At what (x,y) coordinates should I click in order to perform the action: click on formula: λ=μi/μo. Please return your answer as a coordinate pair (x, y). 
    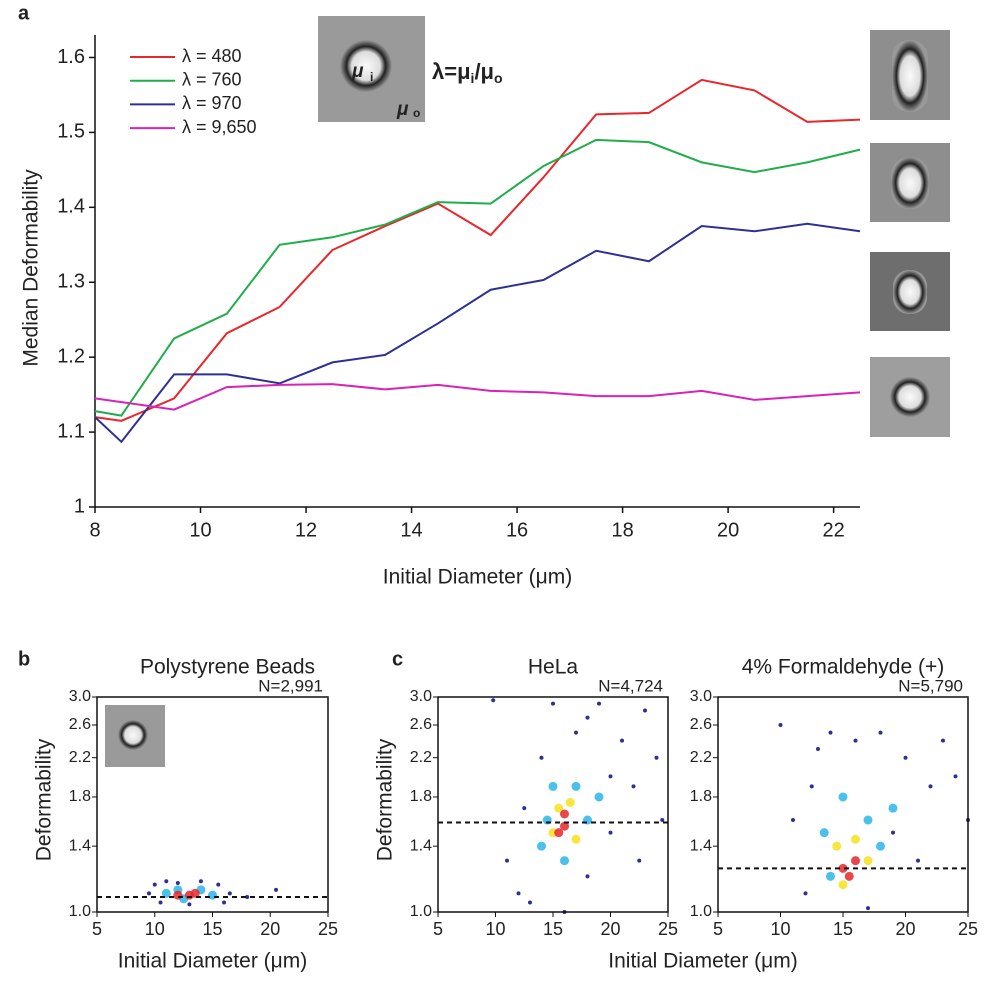
    Looking at the image, I should click on (467, 72).